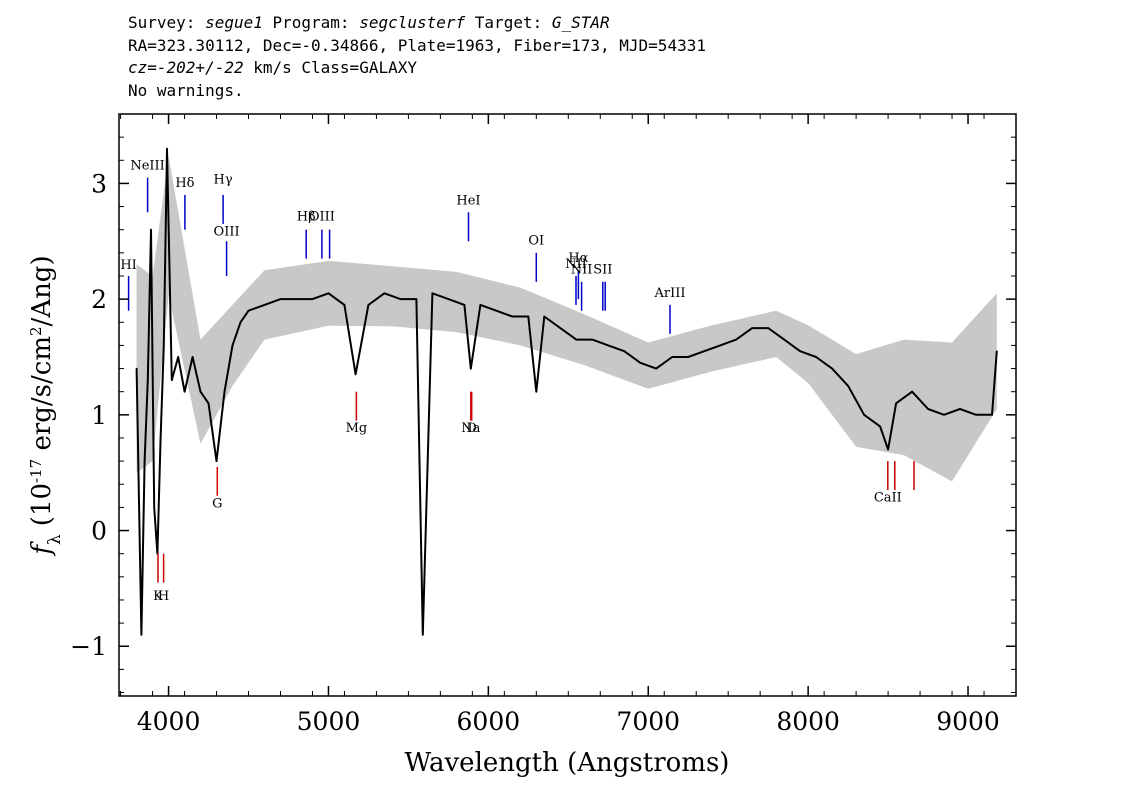 Image resolution: width=1134 pixels, height=810 pixels. What do you see at coordinates (42, 504) in the screenshot?
I see `y-axis-units: (10` at bounding box center [42, 504].